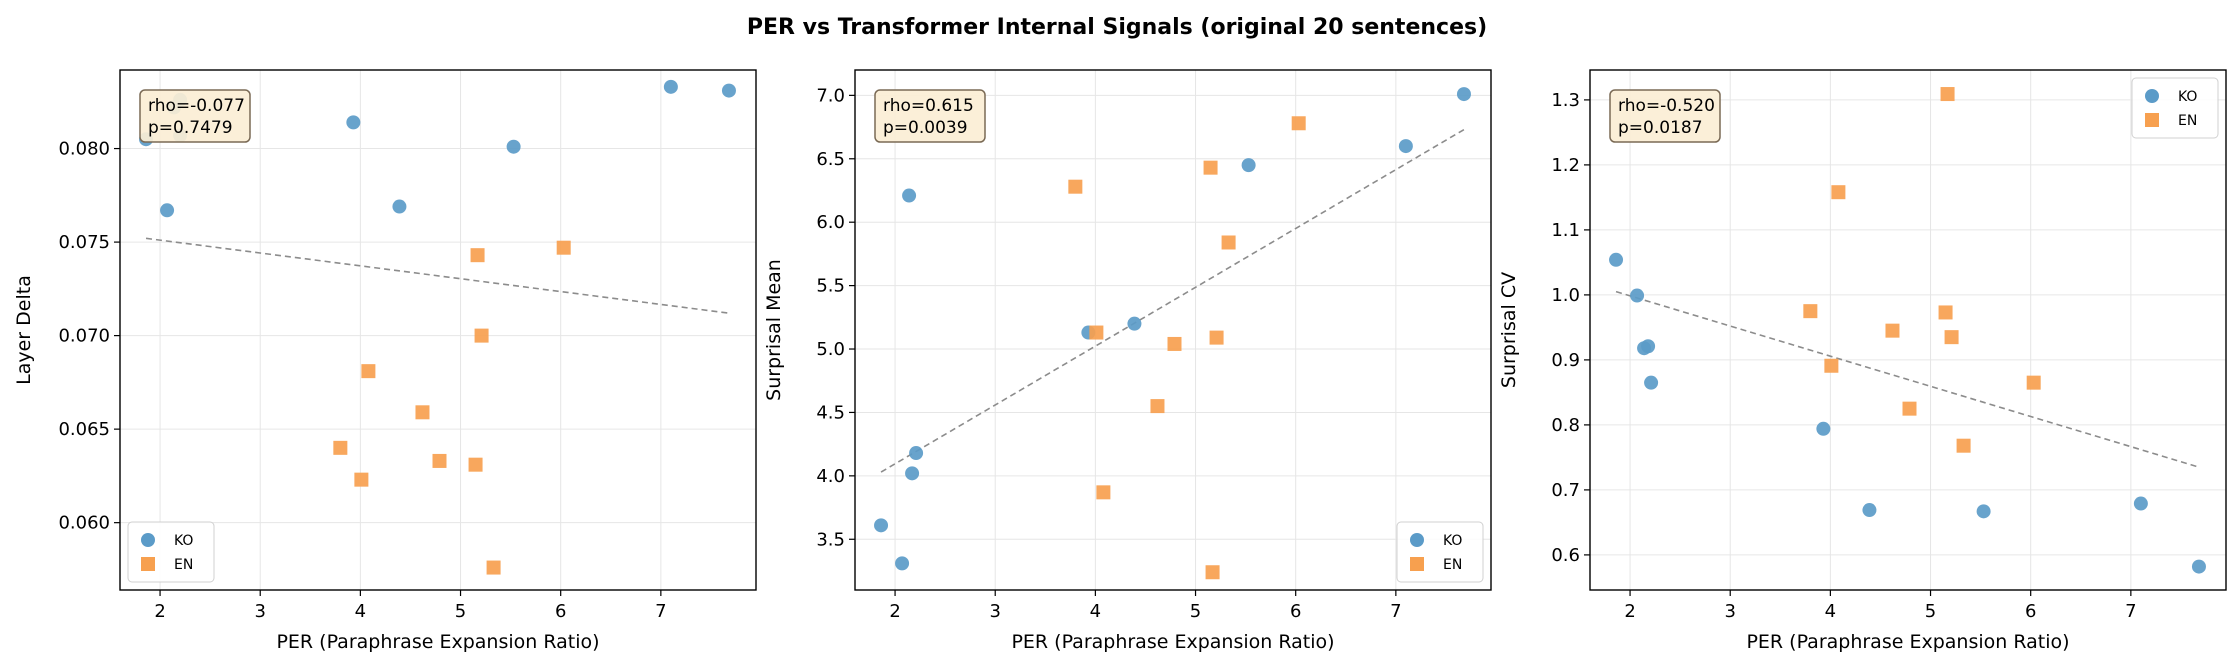 Image resolution: width=2234 pixels, height=667 pixels. I want to click on y-tick-label: 0.8, so click(1565, 425).